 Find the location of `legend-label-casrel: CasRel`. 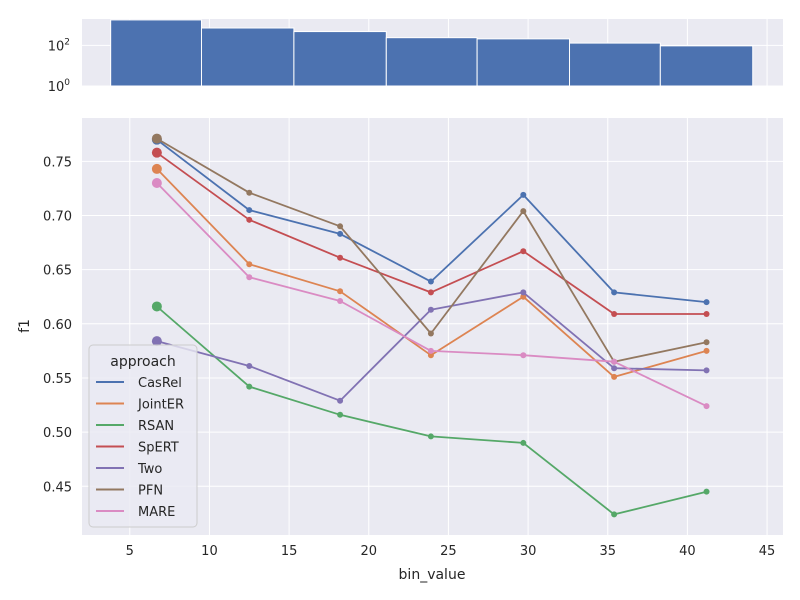

legend-label-casrel: CasRel is located at coordinates (160, 383).